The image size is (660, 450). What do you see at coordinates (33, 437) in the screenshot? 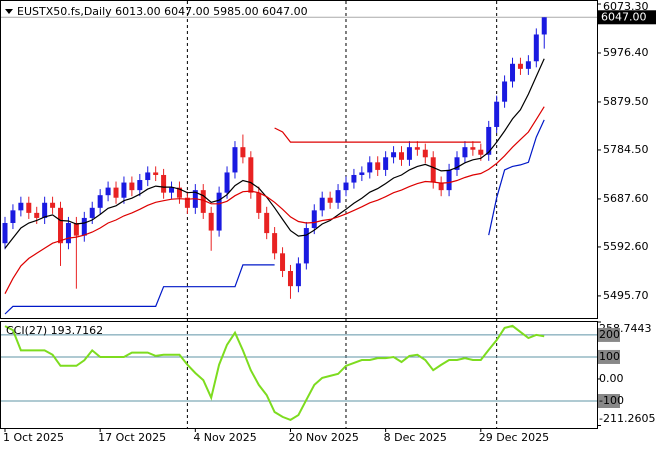
I see `x-tick-label: 1 Oct 2025` at bounding box center [33, 437].